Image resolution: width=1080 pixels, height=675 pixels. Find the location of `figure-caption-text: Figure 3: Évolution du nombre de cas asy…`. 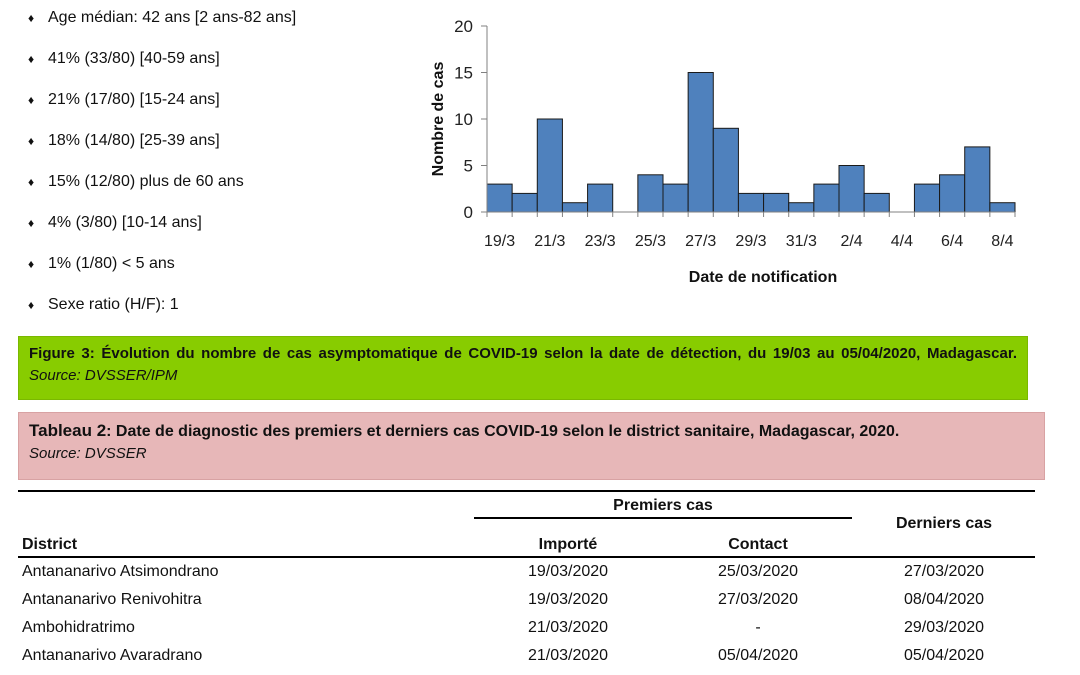

figure-caption-text: Figure 3: Évolution du nombre de cas asy… is located at coordinates (523, 353).